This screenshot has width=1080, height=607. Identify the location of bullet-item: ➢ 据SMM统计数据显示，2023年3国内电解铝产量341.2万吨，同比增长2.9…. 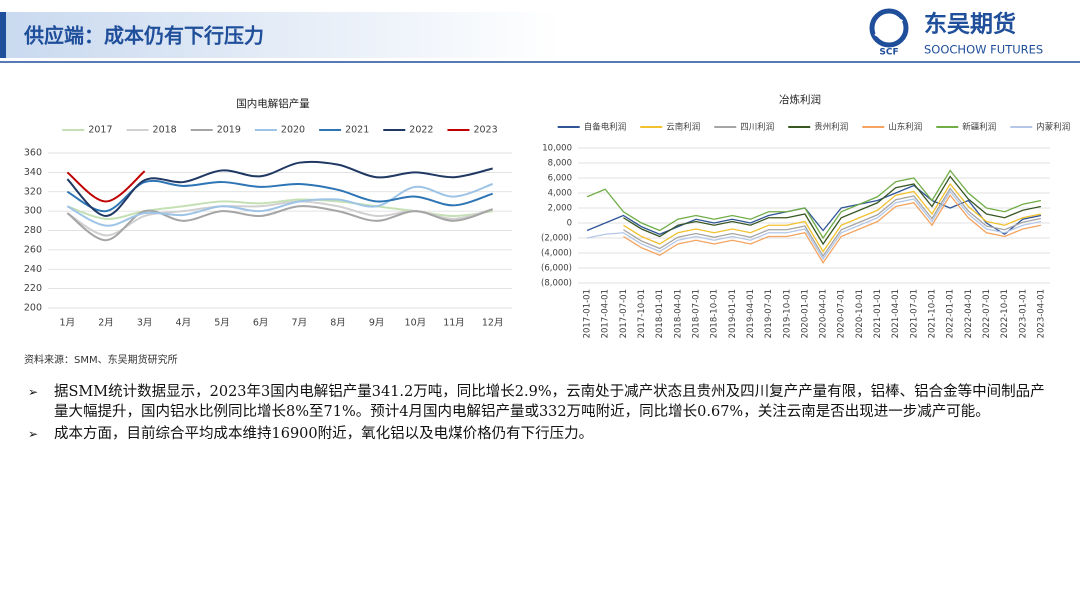
(539, 402).